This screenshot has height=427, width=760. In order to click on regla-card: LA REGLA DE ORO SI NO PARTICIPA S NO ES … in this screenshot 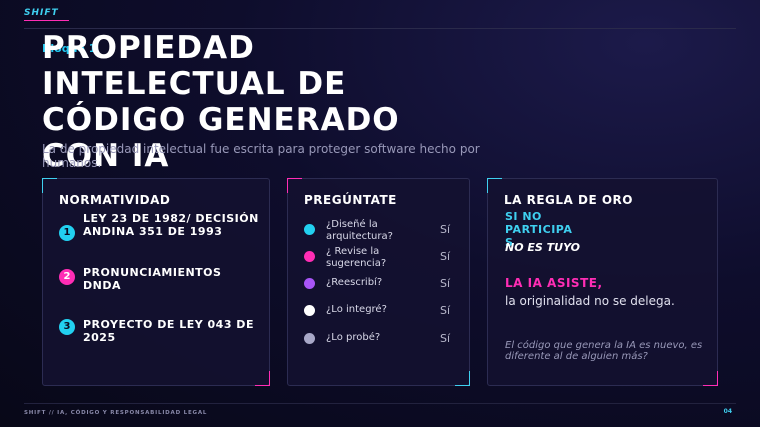, I will do `click(602, 282)`.